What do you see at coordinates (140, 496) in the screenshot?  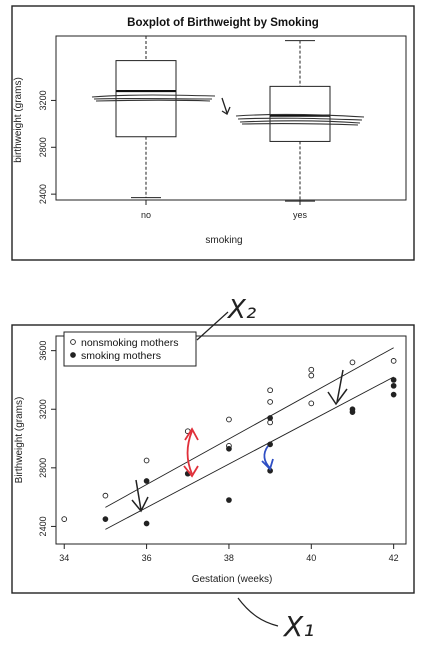 I see `handwritten-black-down-arrow-left` at bounding box center [140, 496].